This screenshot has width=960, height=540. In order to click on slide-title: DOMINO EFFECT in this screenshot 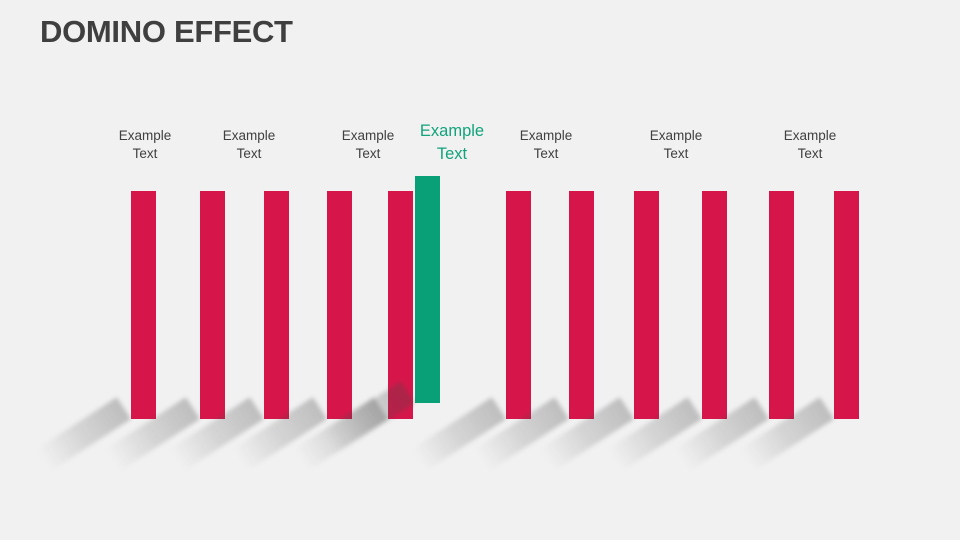, I will do `click(166, 31)`.